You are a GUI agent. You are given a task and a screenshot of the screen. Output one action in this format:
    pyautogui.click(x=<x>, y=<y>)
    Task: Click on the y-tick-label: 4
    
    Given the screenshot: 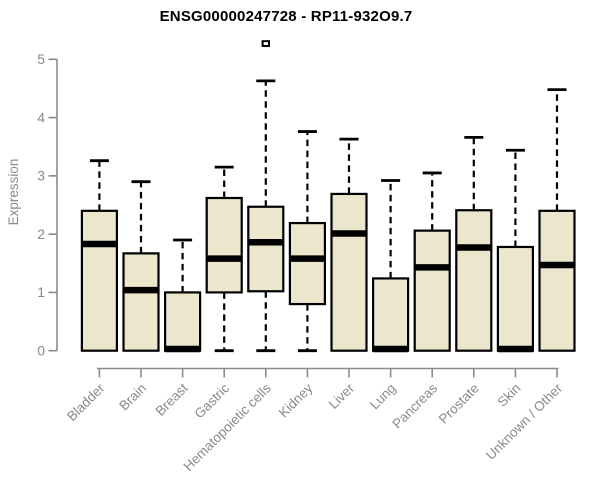 What is the action you would take?
    pyautogui.click(x=41, y=117)
    